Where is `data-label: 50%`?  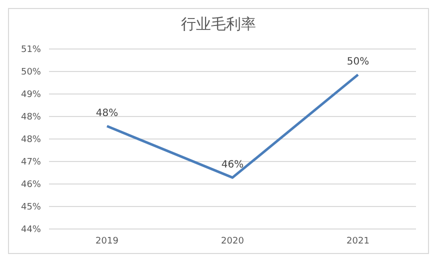 data-label: 50% is located at coordinates (358, 62).